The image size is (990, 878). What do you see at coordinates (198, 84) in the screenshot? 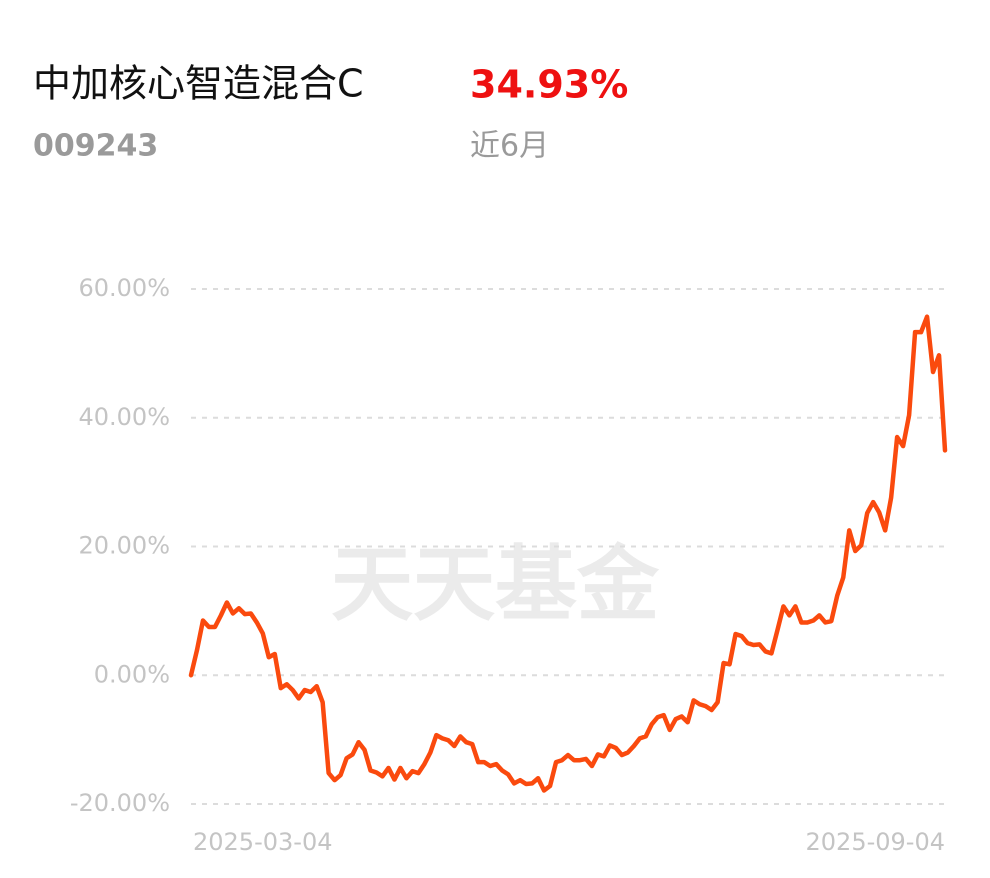
I see `fund-name: 中加核心智造混合C` at bounding box center [198, 84].